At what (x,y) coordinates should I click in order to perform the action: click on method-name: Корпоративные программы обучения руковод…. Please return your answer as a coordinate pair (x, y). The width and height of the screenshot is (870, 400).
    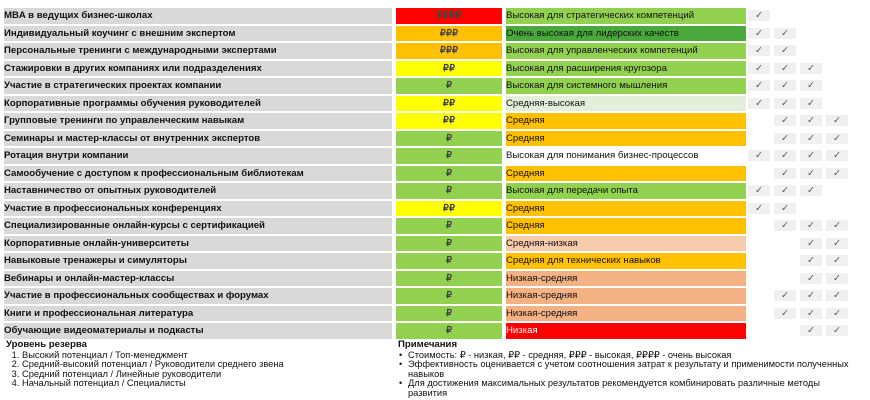
    Looking at the image, I should click on (198, 103).